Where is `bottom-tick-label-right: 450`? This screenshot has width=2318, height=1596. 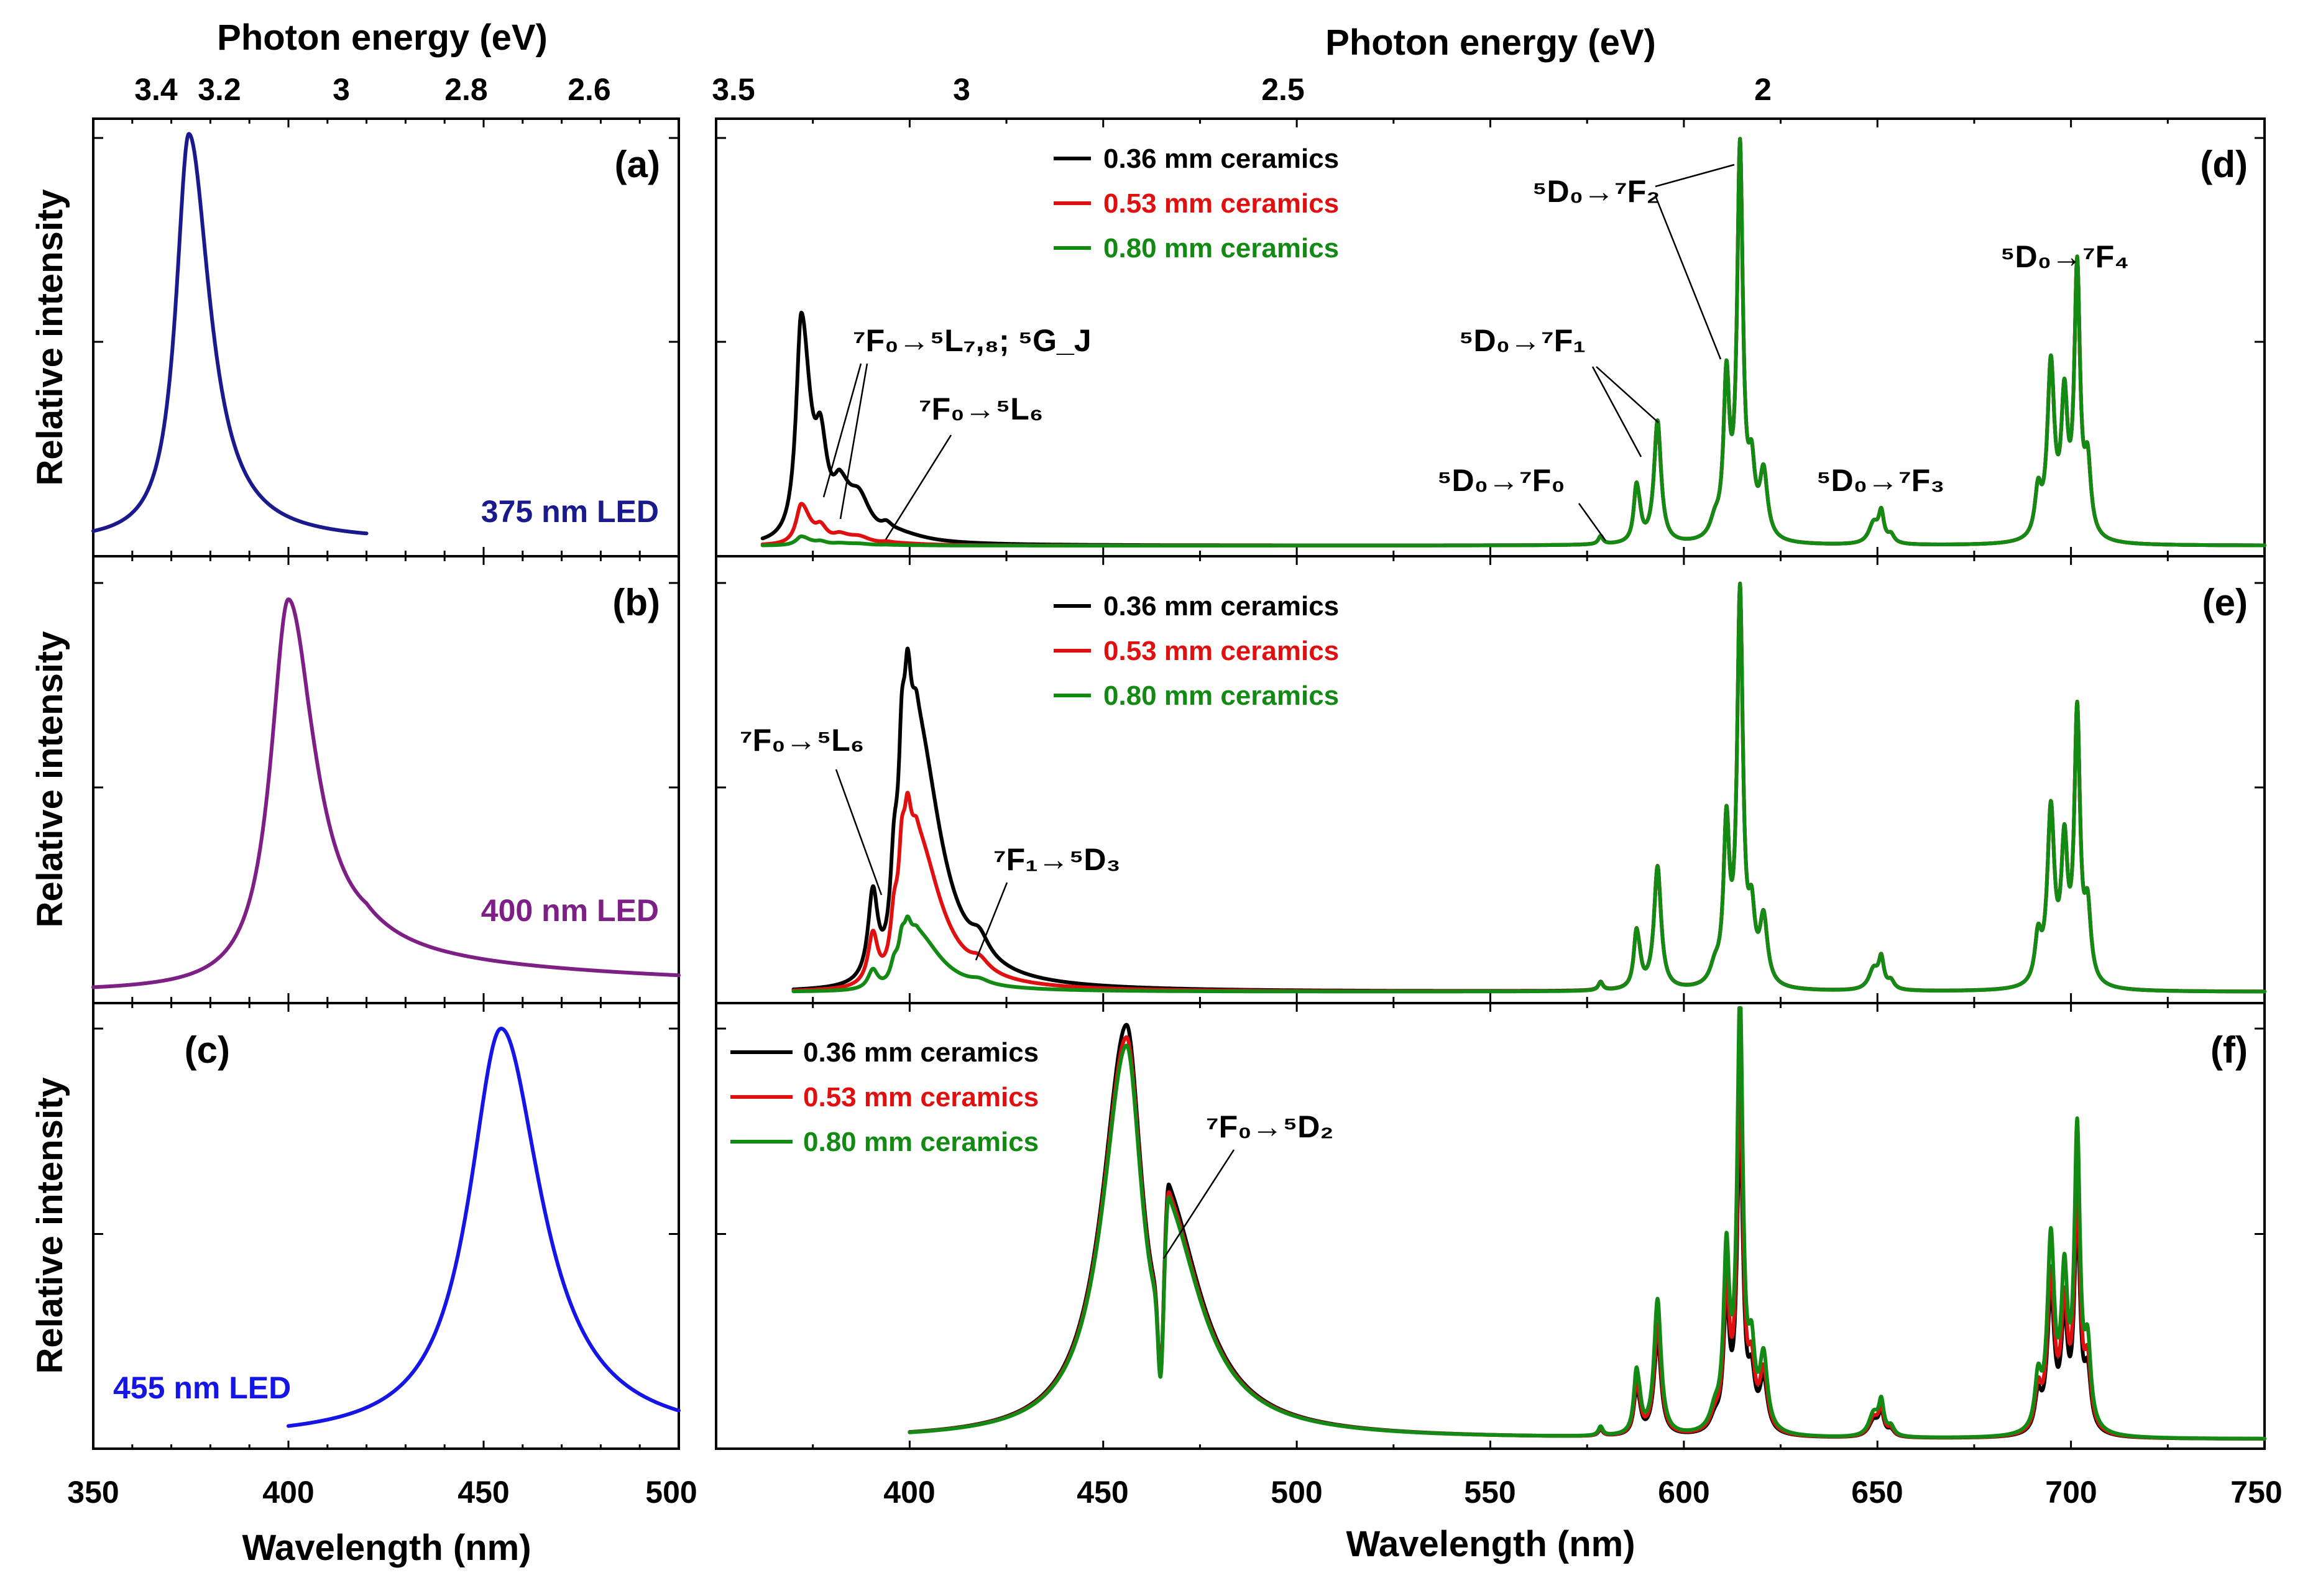
bottom-tick-label-right: 450 is located at coordinates (1102, 1492).